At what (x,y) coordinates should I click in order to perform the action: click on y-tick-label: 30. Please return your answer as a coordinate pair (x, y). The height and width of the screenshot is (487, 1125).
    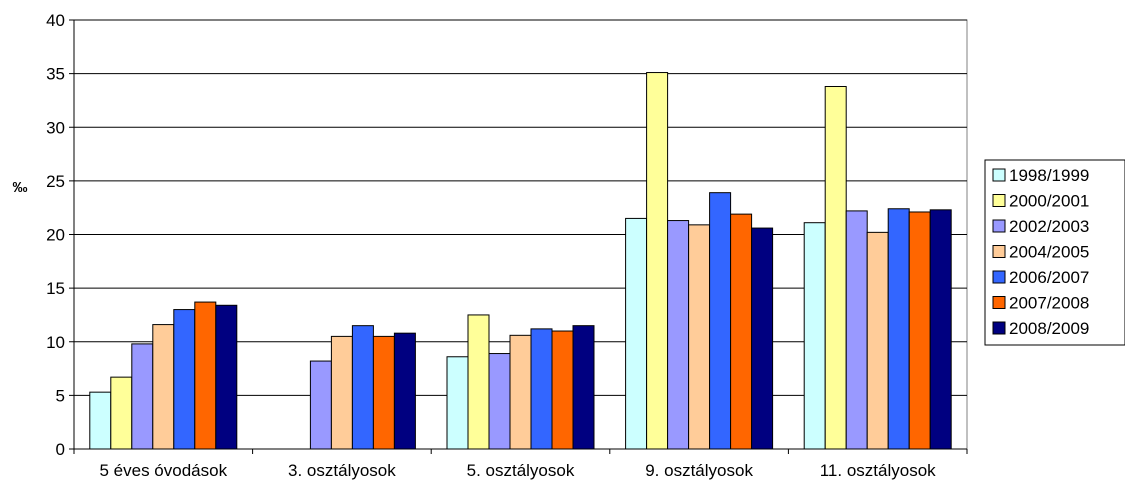
    Looking at the image, I should click on (55, 127).